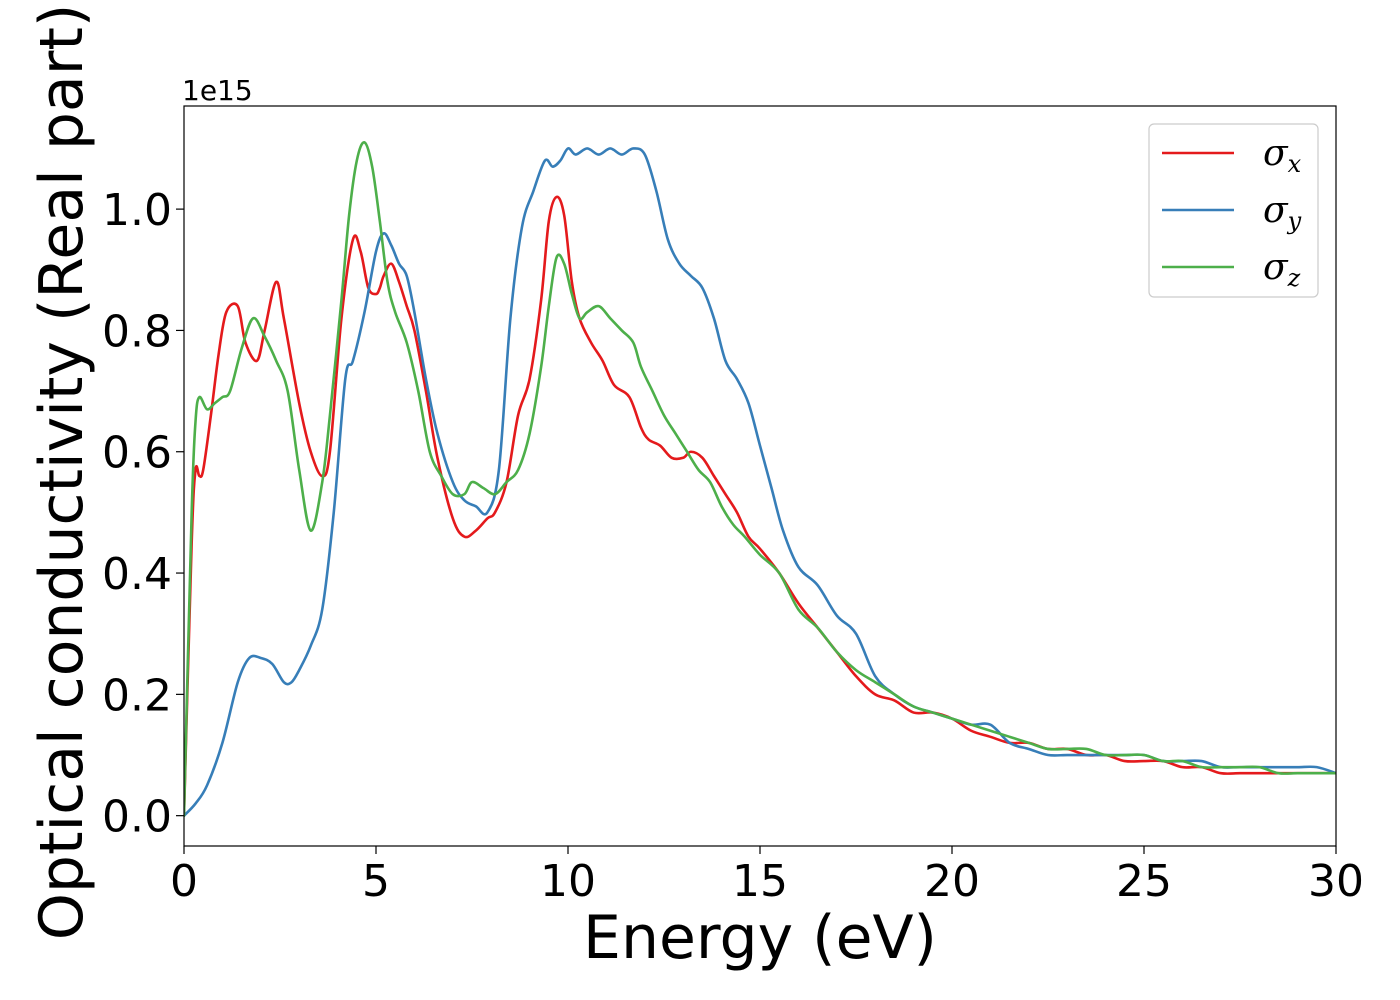  Describe the element at coordinates (137, 331) in the screenshot. I see `y-tick-label: 0.8` at that location.